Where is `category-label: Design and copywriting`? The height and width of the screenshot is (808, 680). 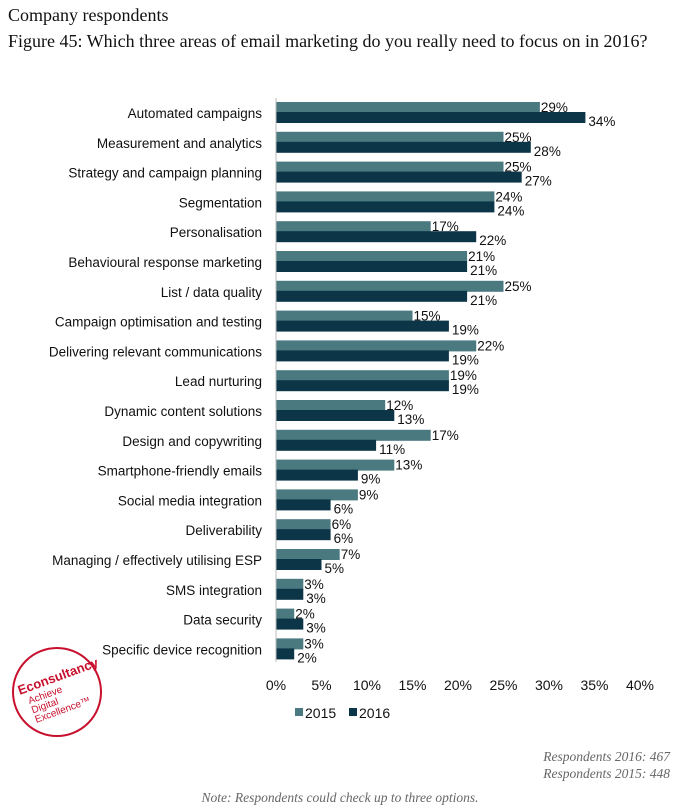
category-label: Design and copywriting is located at coordinates (192, 441).